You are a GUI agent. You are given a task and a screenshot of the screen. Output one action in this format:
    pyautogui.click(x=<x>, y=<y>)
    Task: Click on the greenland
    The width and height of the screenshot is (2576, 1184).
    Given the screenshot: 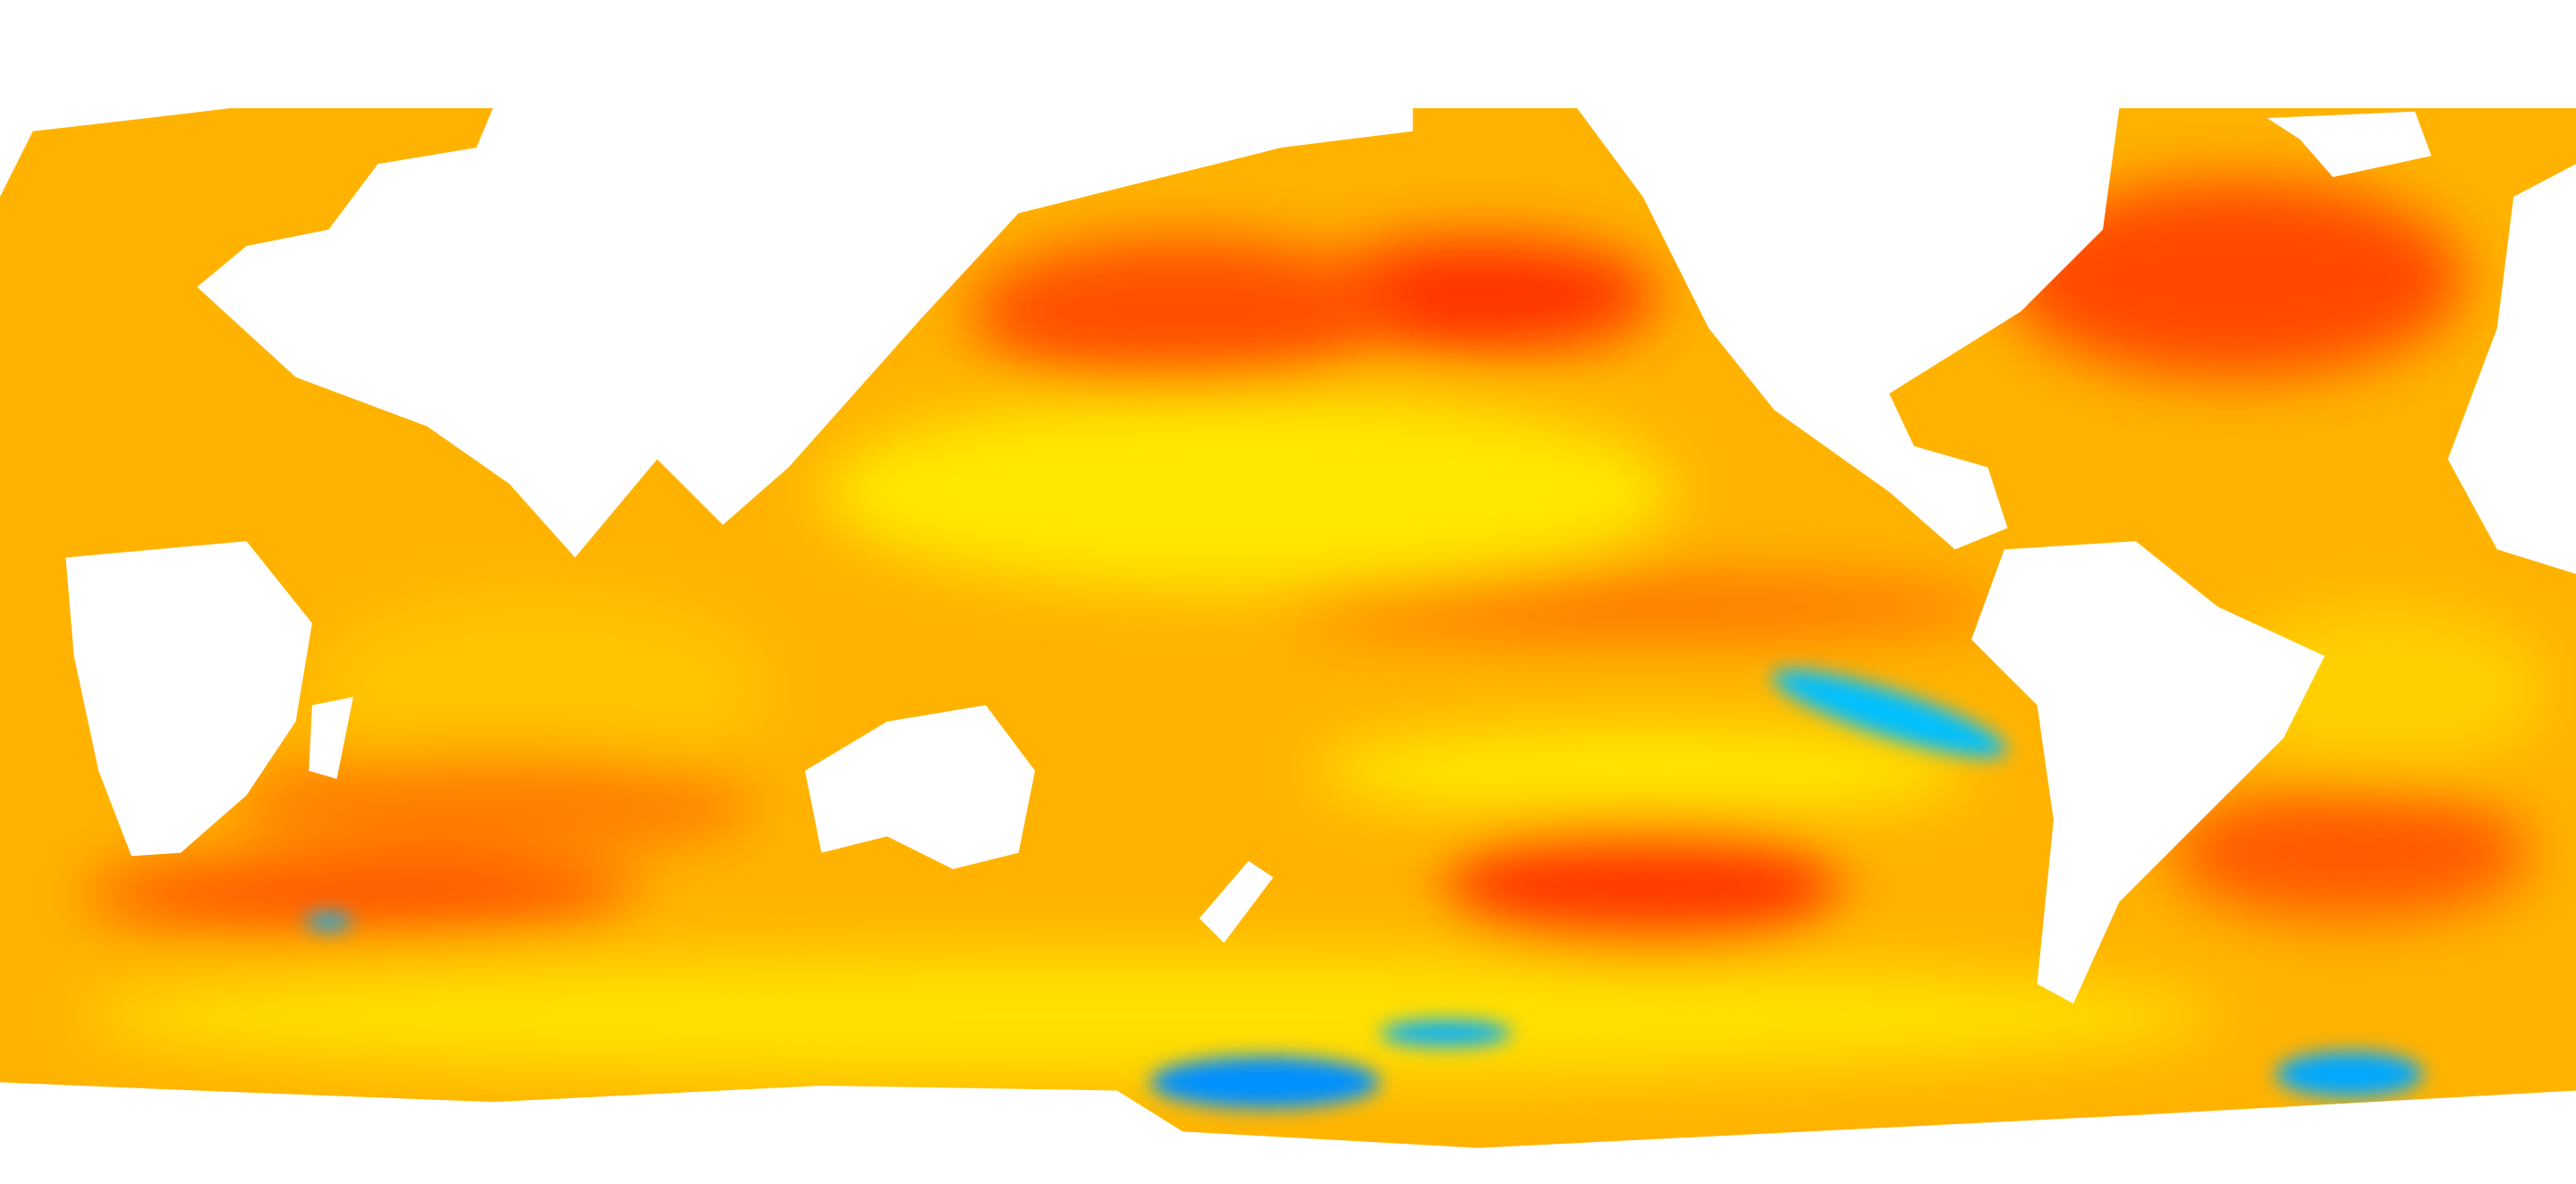 What is the action you would take?
    pyautogui.click(x=2349, y=144)
    